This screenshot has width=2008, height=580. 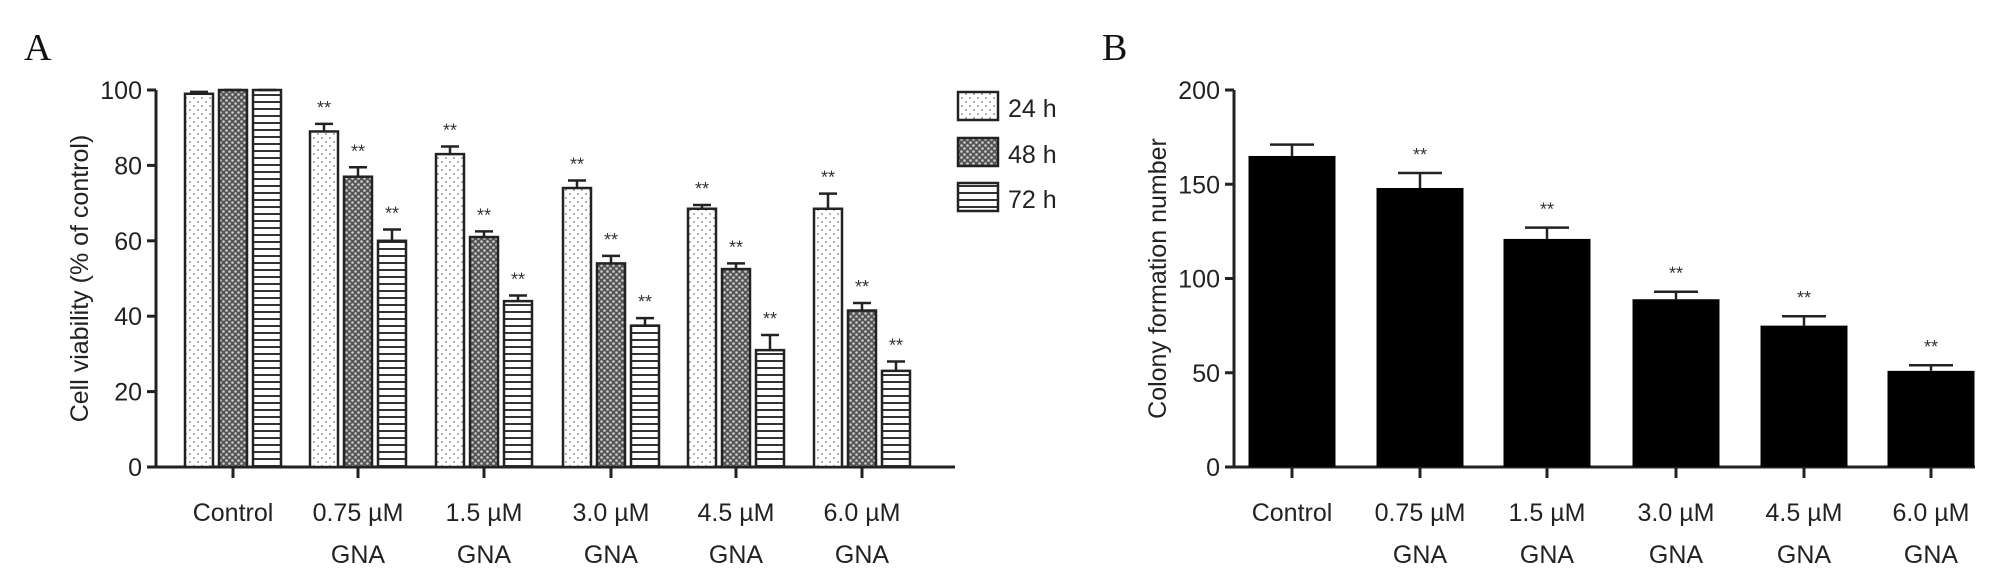 What do you see at coordinates (1032, 155) in the screenshot?
I see `legend-label: 48 h` at bounding box center [1032, 155].